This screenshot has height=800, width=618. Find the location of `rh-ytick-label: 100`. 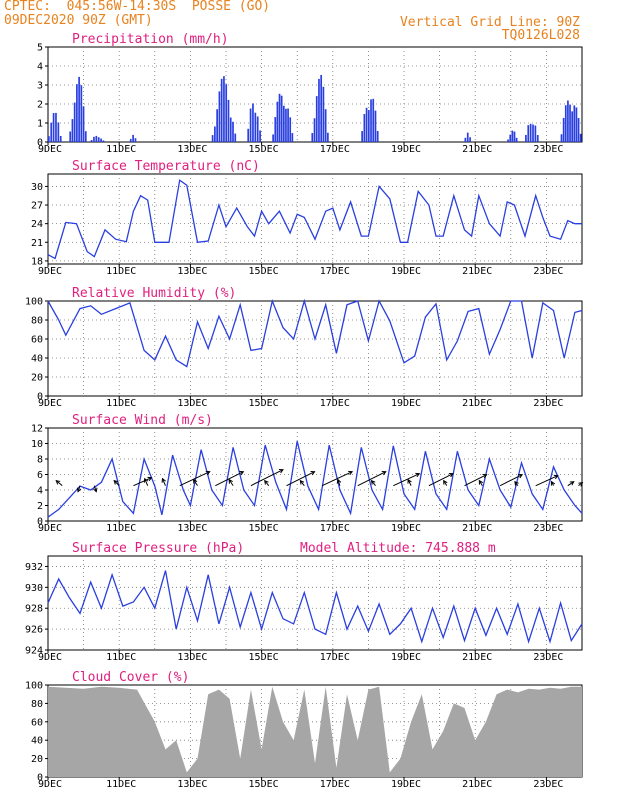

rh-ytick-label: 100 is located at coordinates (34, 302).